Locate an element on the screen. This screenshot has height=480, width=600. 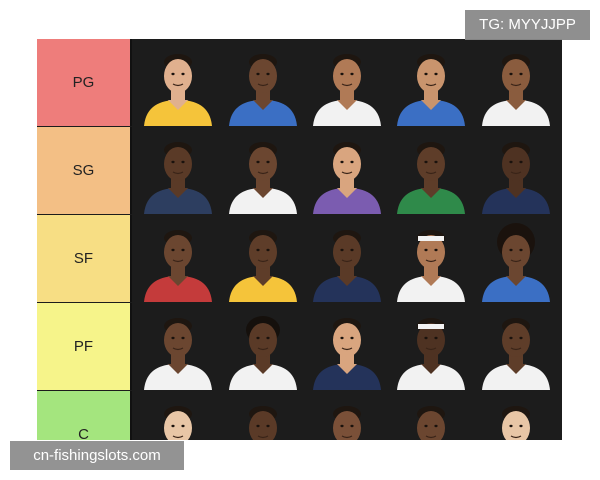
site-watermark: cn-fishingslots.com is located at coordinates (97, 455).